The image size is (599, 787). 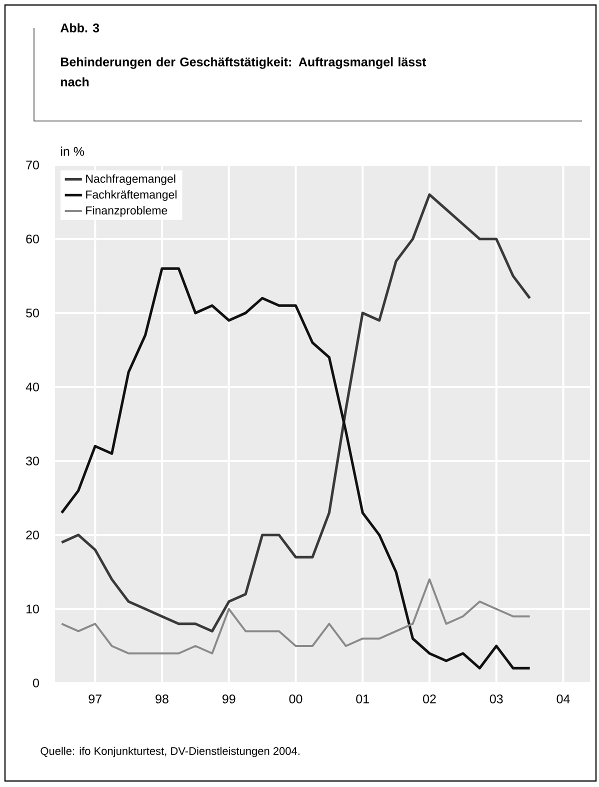 I want to click on legend-label: Finanzprobleme, so click(x=127, y=211).